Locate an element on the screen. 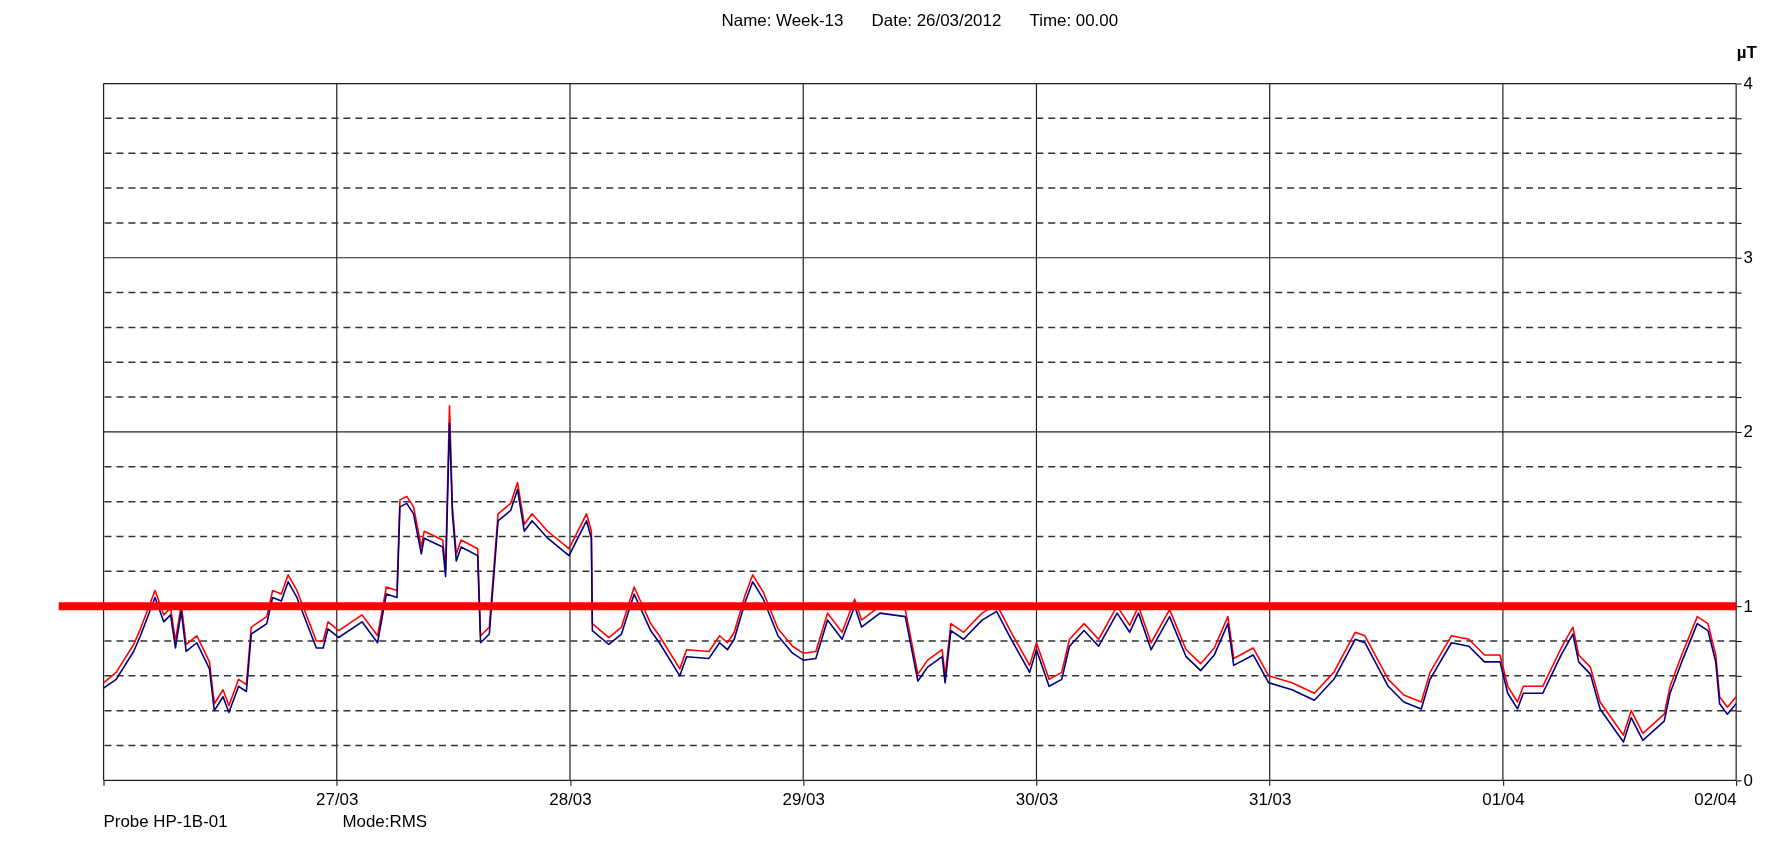 The height and width of the screenshot is (853, 1767). x-tick-label: 27/03 is located at coordinates (337, 799).